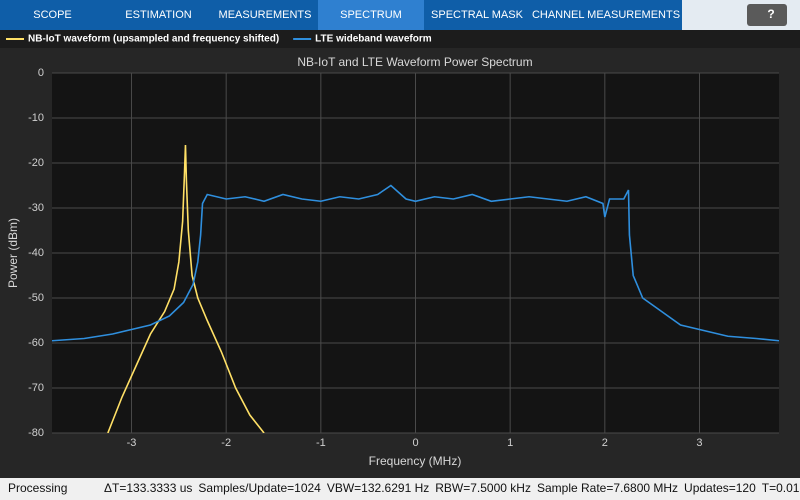 The image size is (800, 500). Describe the element at coordinates (36, 118) in the screenshot. I see `y-tick-label: -10` at that location.